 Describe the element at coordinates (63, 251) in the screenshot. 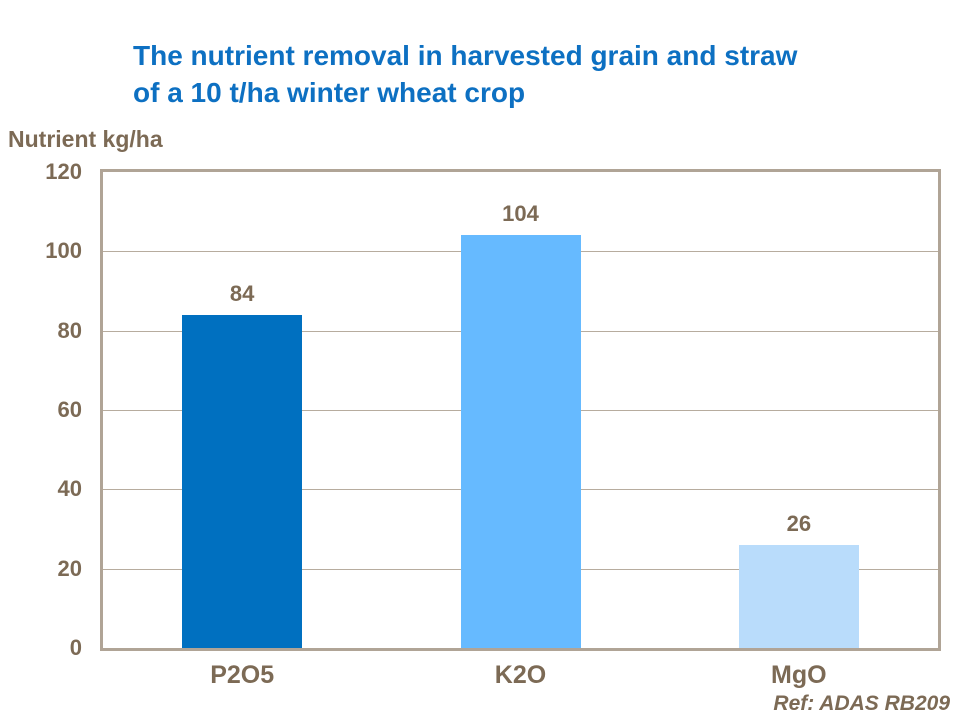

I see `y-tick-label-100: 100` at that location.